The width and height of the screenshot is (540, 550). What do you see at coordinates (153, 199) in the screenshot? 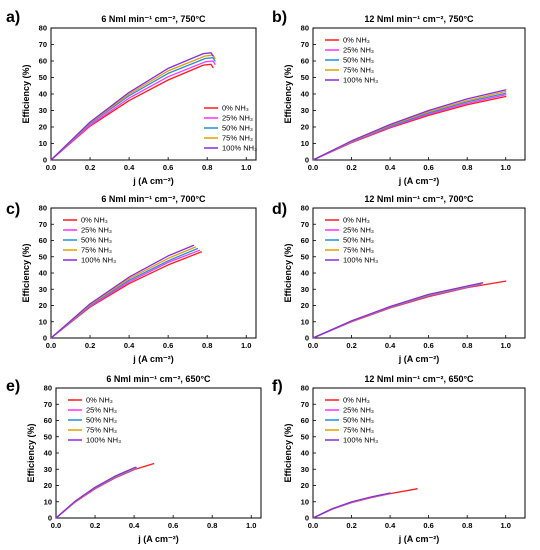
I see `panel-title: 6 Nml min⁻¹ cm⁻², 700°C` at bounding box center [153, 199].